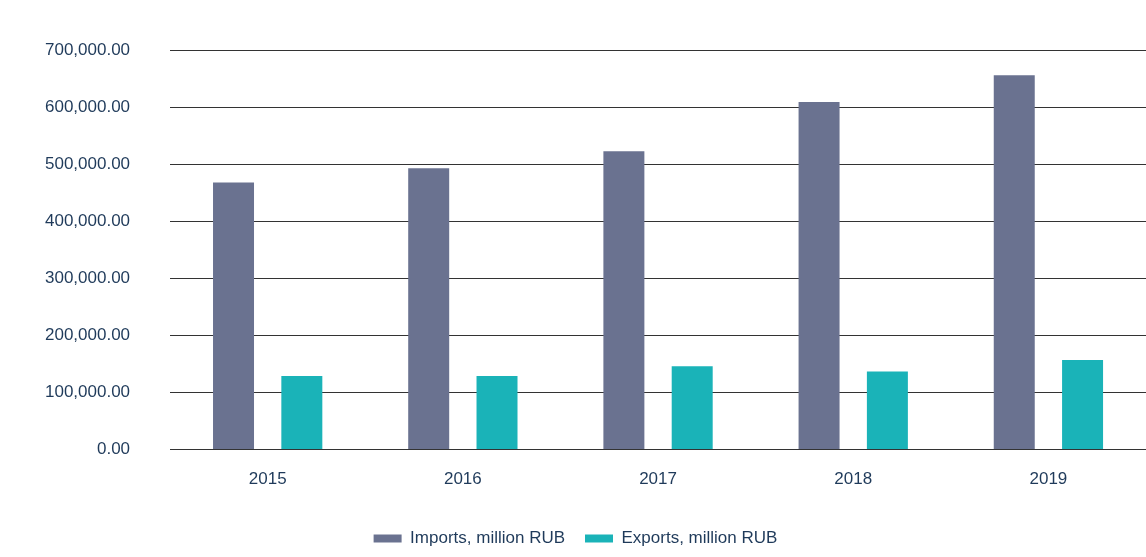 The image size is (1146, 557). What do you see at coordinates (699, 538) in the screenshot?
I see `legend-label: Exports, million RUB` at bounding box center [699, 538].